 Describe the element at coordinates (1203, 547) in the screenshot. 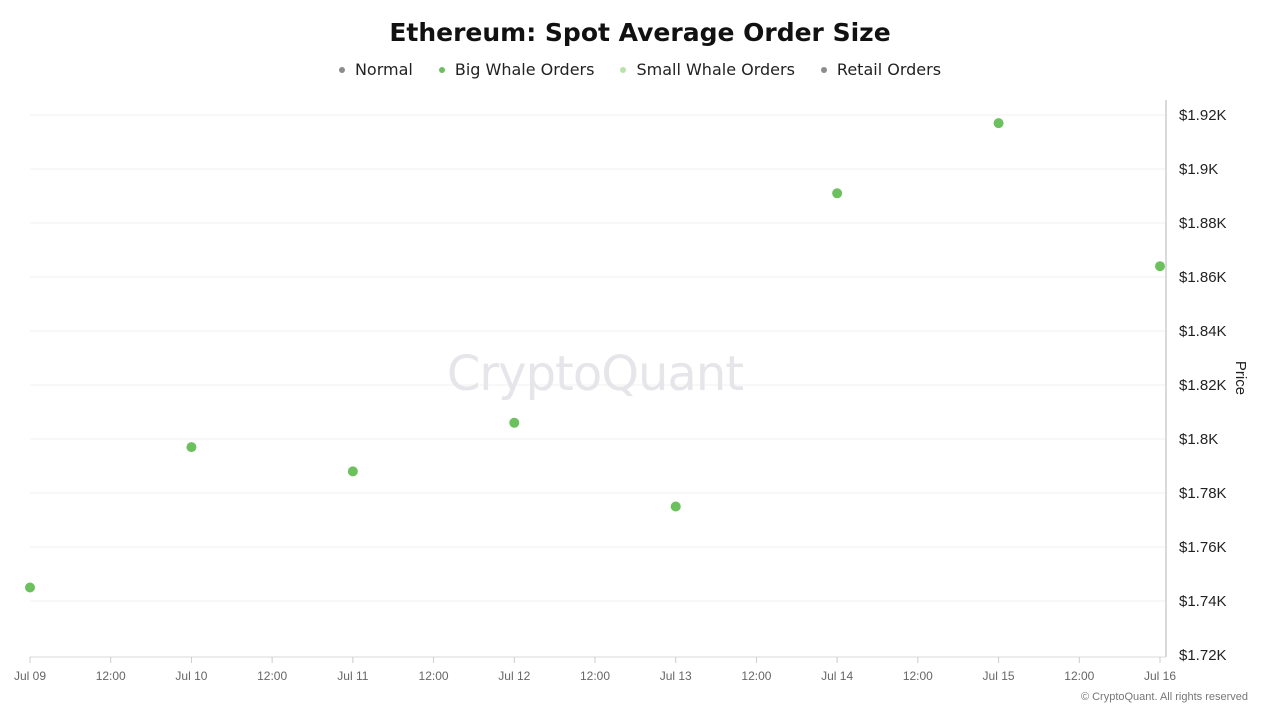

I see `y-tick-label: $1.76K` at that location.